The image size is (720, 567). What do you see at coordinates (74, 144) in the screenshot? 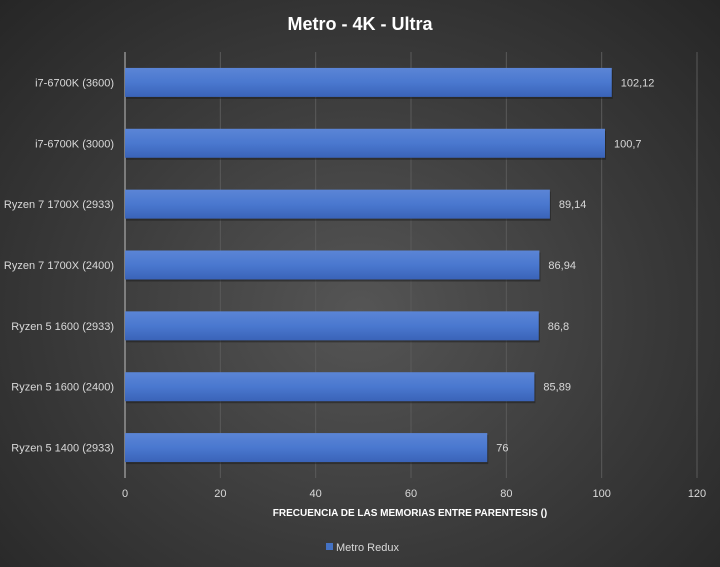
I see `y-tick-label: i7-6700K (3000)` at bounding box center [74, 144].